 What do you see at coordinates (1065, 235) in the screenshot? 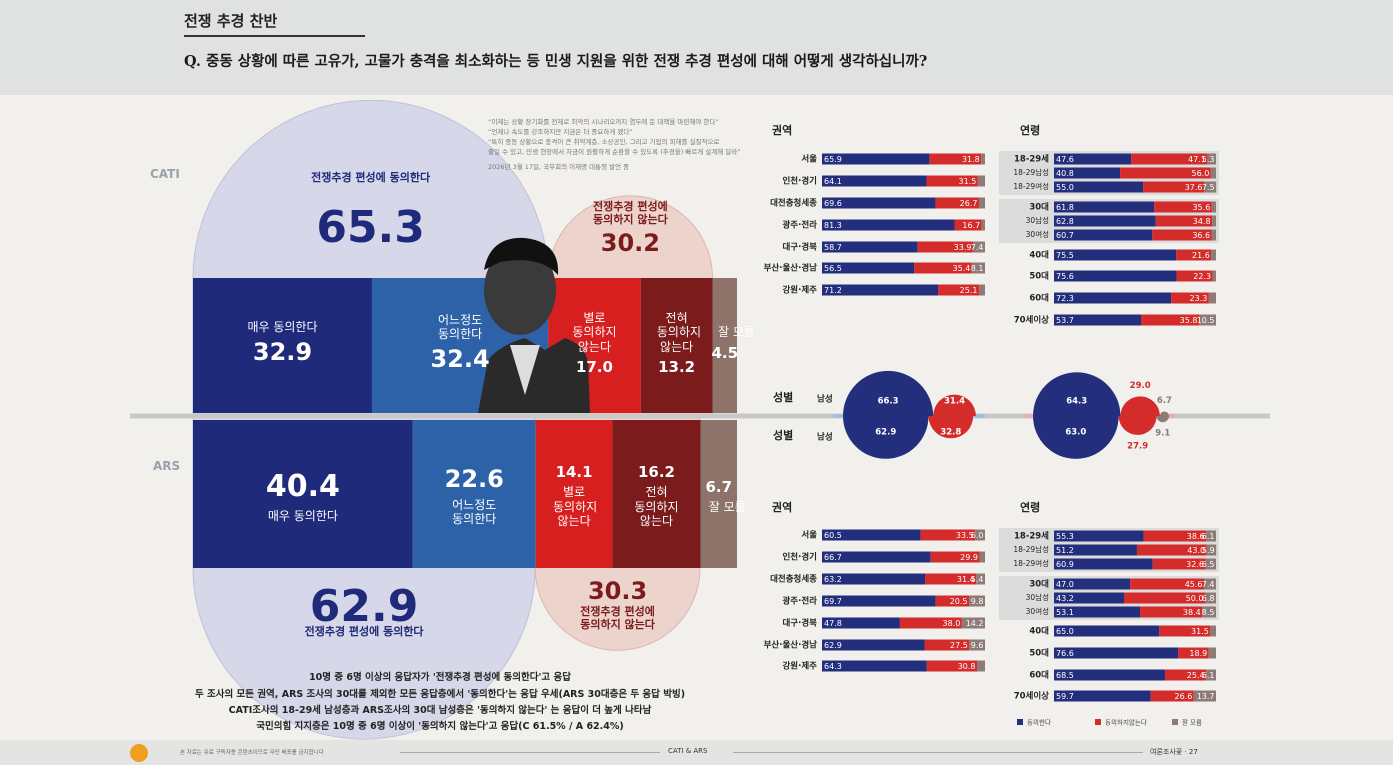
I see `value-label: 60.7` at bounding box center [1065, 235].